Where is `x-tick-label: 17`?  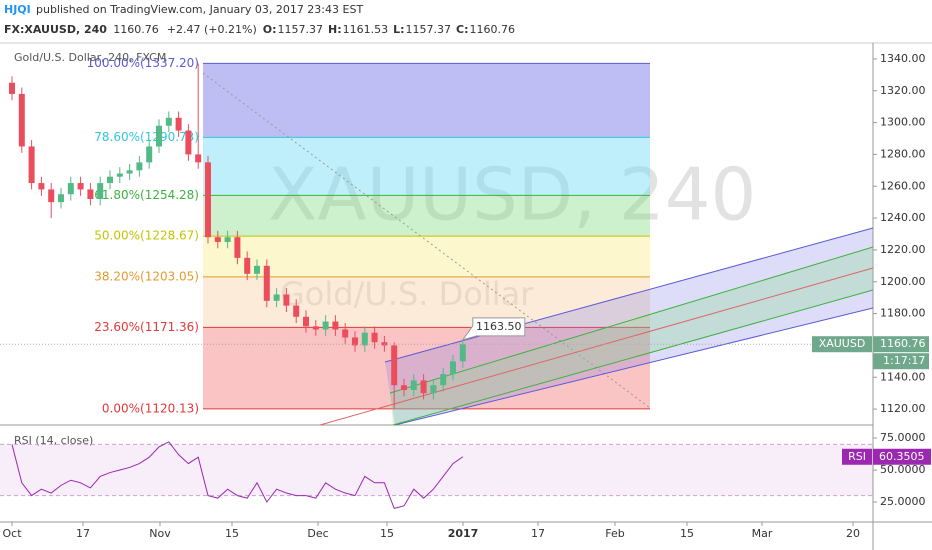 x-tick-label: 17 is located at coordinates (538, 533).